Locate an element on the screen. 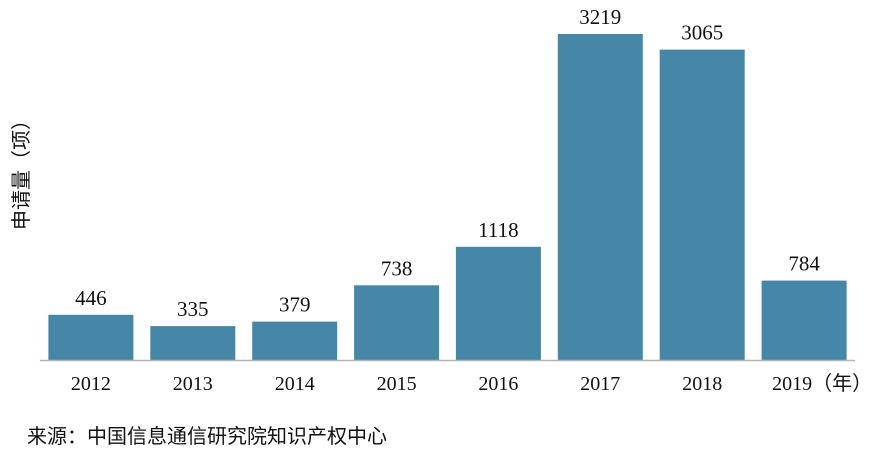 This screenshot has height=450, width=895. value-label-2012: 446 is located at coordinates (91, 298).